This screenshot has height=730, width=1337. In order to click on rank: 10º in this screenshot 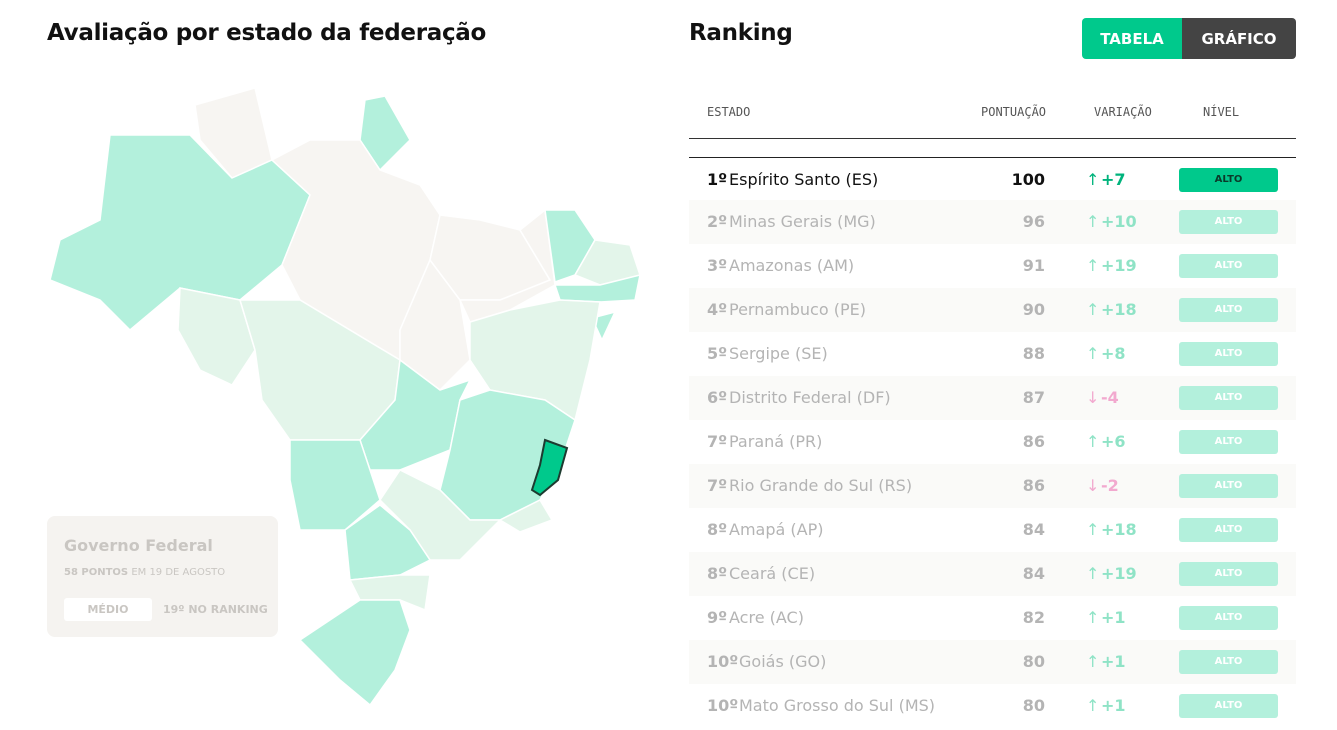, I will do `click(723, 661)`.